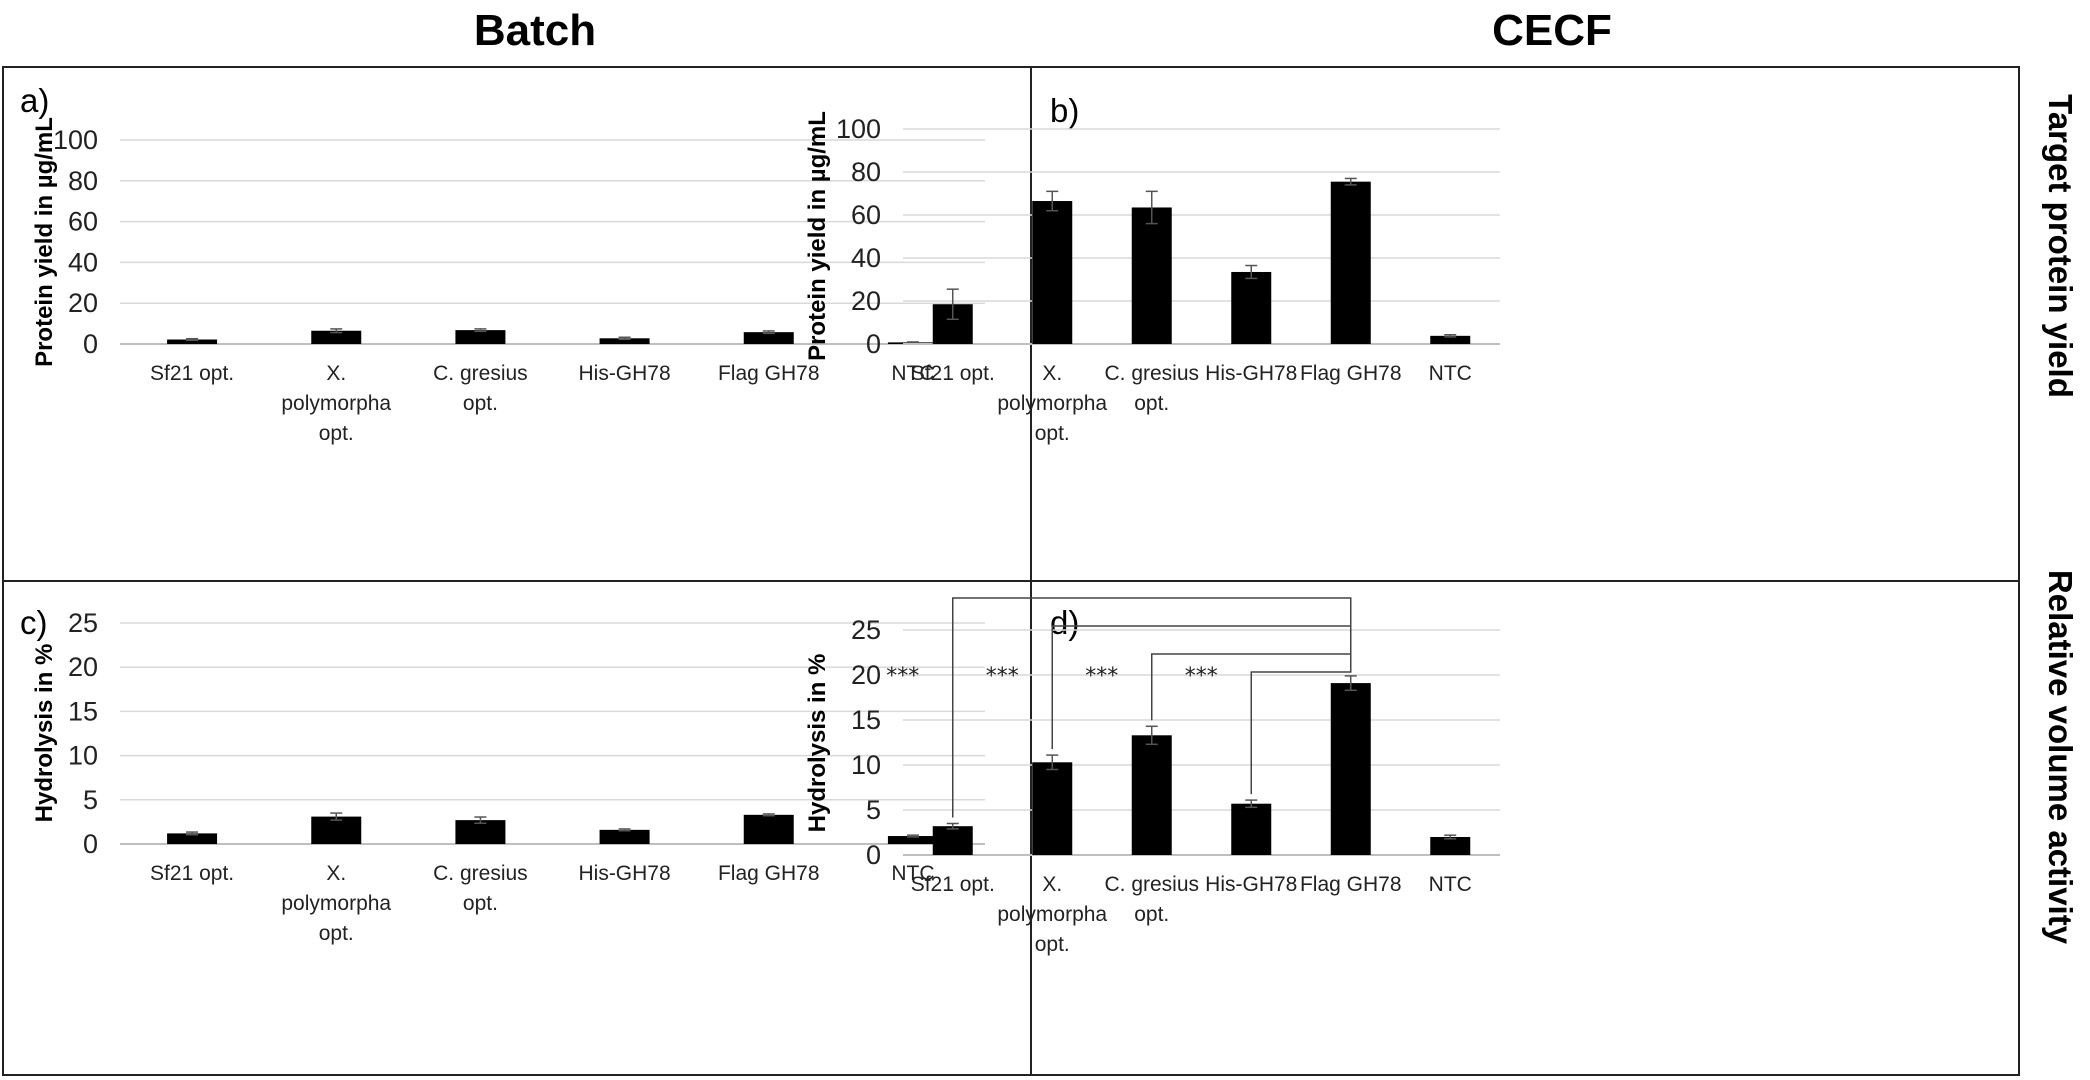  Describe the element at coordinates (866, 258) in the screenshot. I see `y-tick-label-b-40: 40` at that location.